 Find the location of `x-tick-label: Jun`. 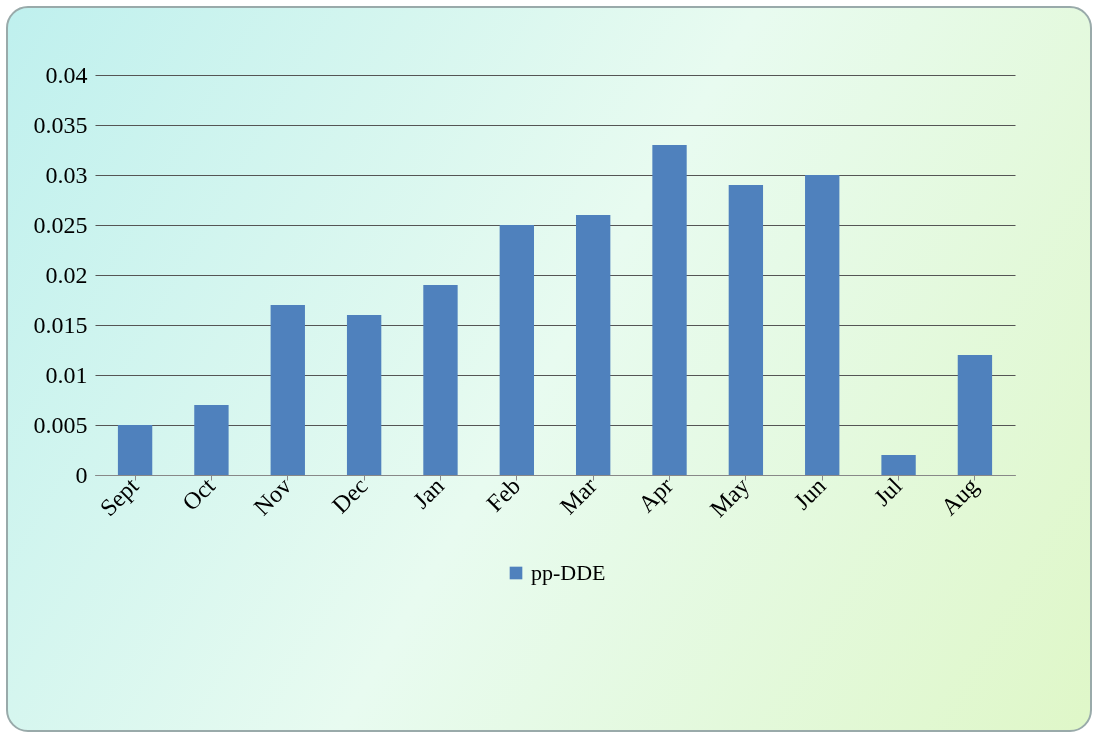

x-tick-label: Jun is located at coordinates (809, 493).